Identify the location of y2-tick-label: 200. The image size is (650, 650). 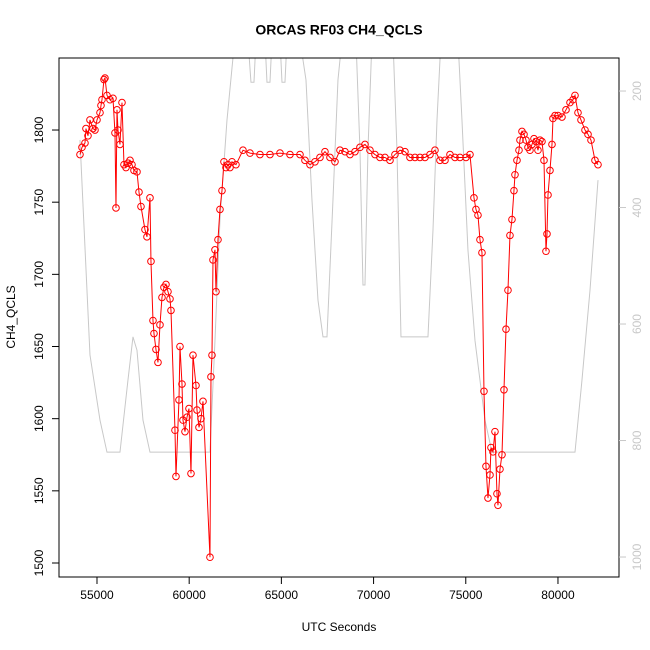
(637, 91).